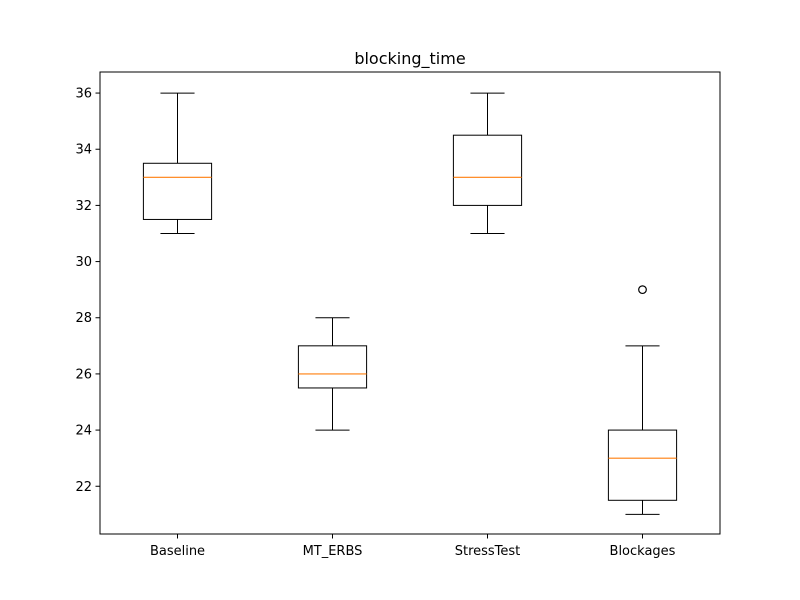 The image size is (800, 600). What do you see at coordinates (83, 206) in the screenshot?
I see `y-tick-label: 32` at bounding box center [83, 206].